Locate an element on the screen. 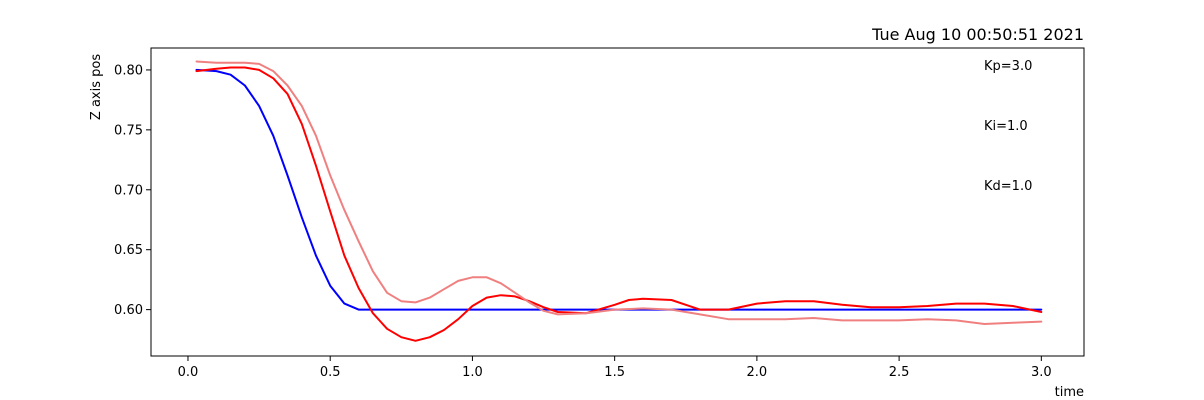 This screenshot has height=400, width=1204. x-tick-label: 2.0 is located at coordinates (757, 372).